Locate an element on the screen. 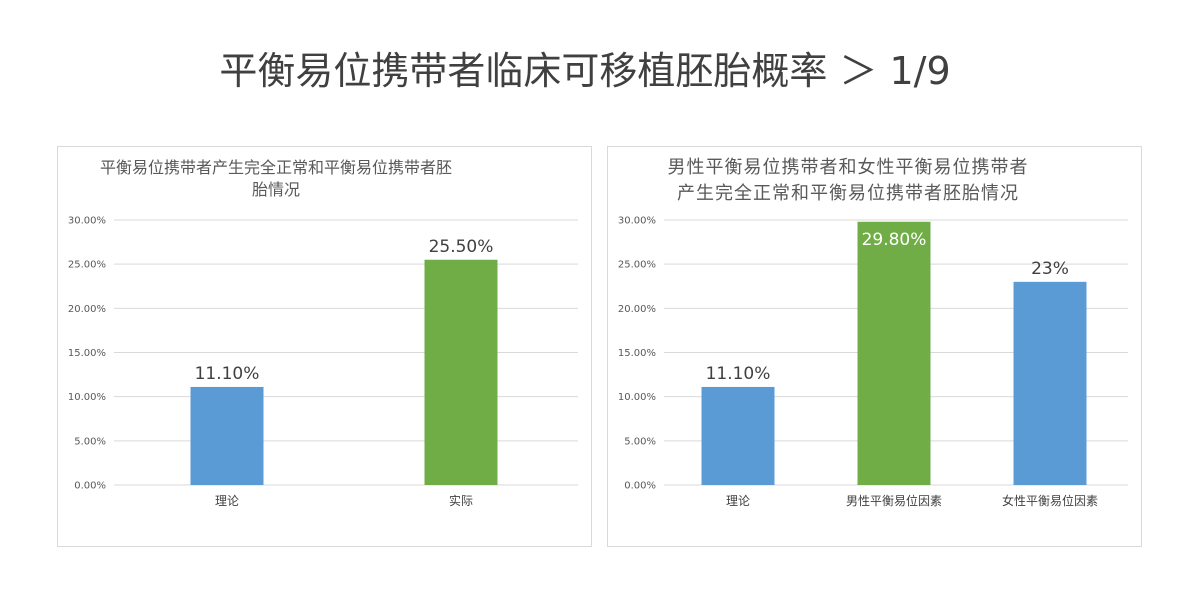 The image size is (1200, 599). category-label: 男性平衡易位因素 is located at coordinates (894, 500).